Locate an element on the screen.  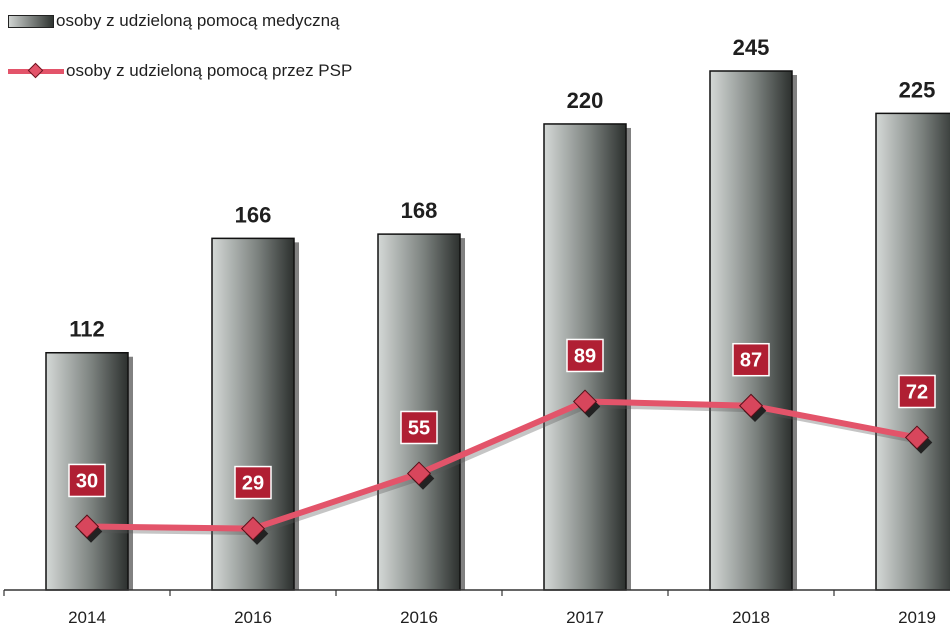
psp-value-label: 72 is located at coordinates (917, 392).